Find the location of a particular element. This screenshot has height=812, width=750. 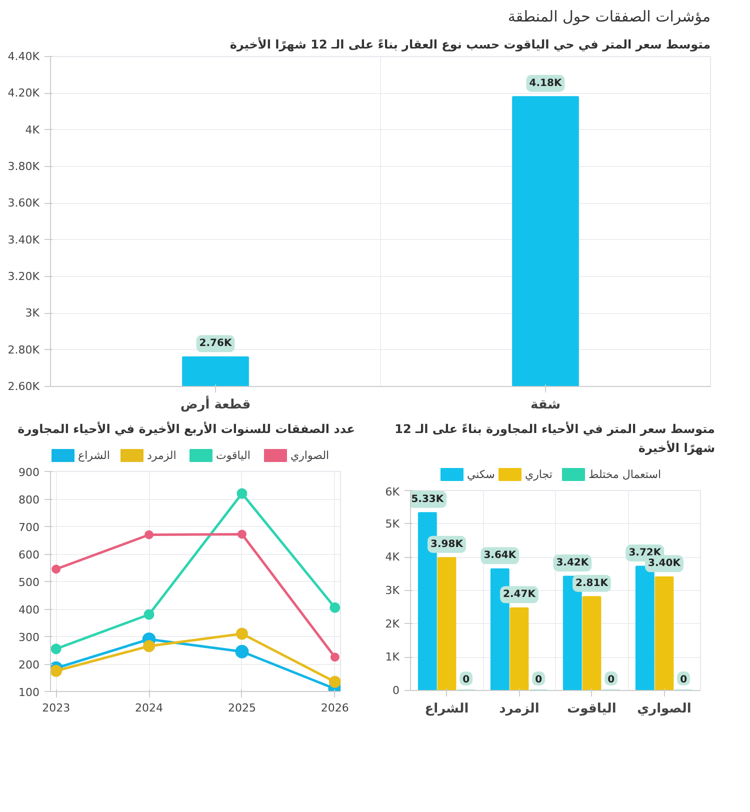

y-tick-label: 6K is located at coordinates (392, 492).